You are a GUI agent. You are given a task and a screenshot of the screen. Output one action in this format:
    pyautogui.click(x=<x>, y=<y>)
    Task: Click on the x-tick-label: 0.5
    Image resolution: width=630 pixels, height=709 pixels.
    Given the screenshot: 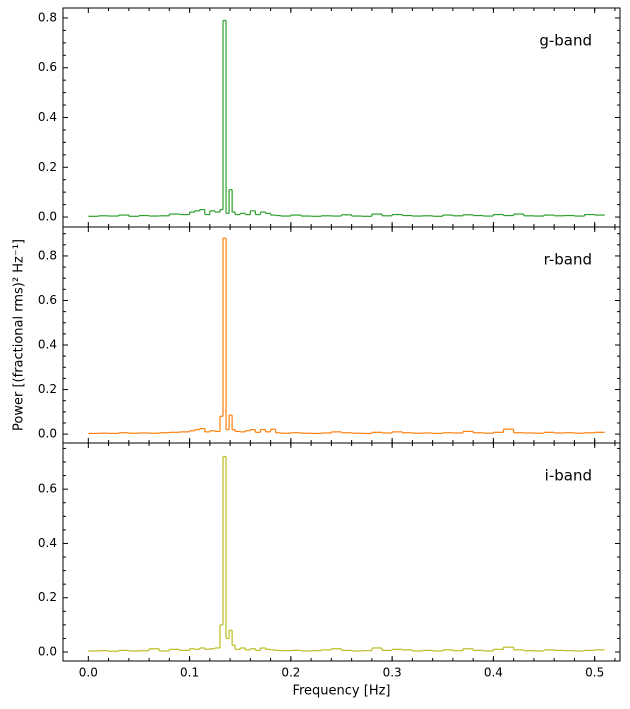 What is the action you would take?
    pyautogui.click(x=594, y=673)
    